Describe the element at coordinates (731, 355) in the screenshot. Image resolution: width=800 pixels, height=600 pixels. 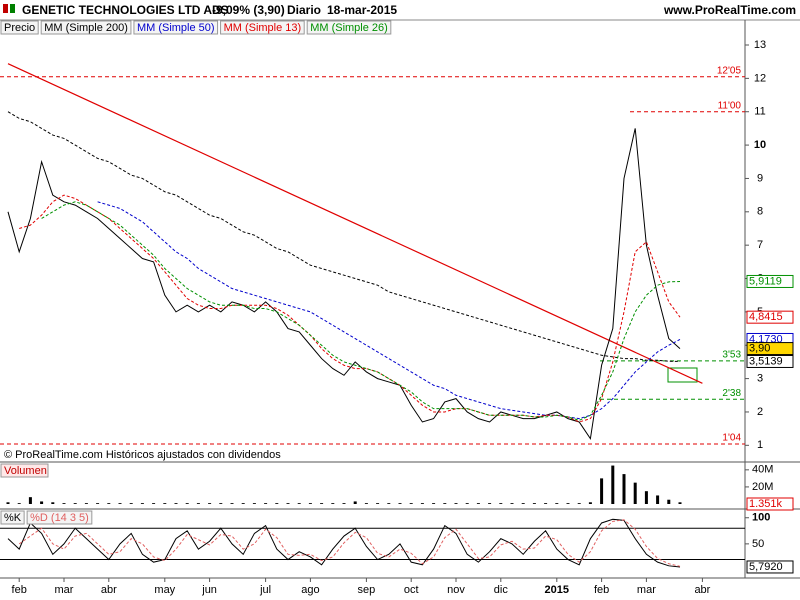
I see `level-label: 3'53` at that location.